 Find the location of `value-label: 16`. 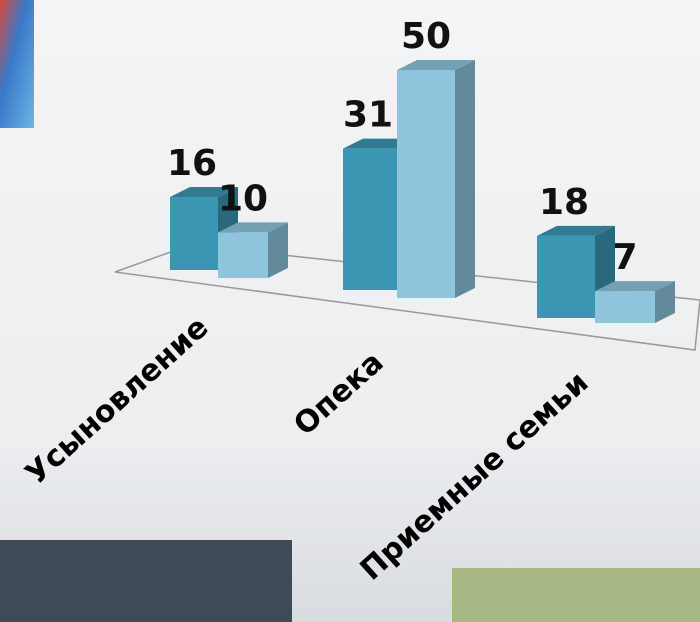

value-label: 16 is located at coordinates (192, 163).